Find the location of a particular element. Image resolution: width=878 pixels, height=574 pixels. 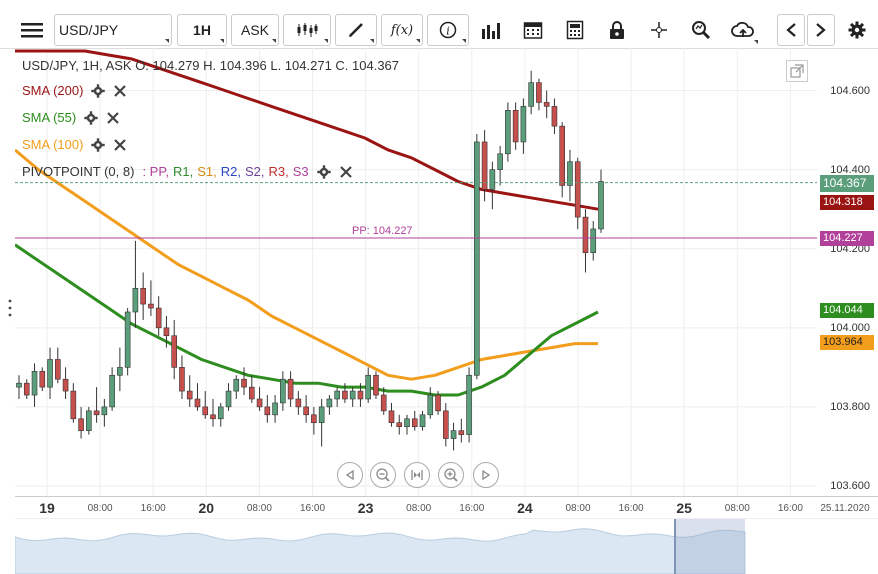

zoom-button is located at coordinates (701, 30).